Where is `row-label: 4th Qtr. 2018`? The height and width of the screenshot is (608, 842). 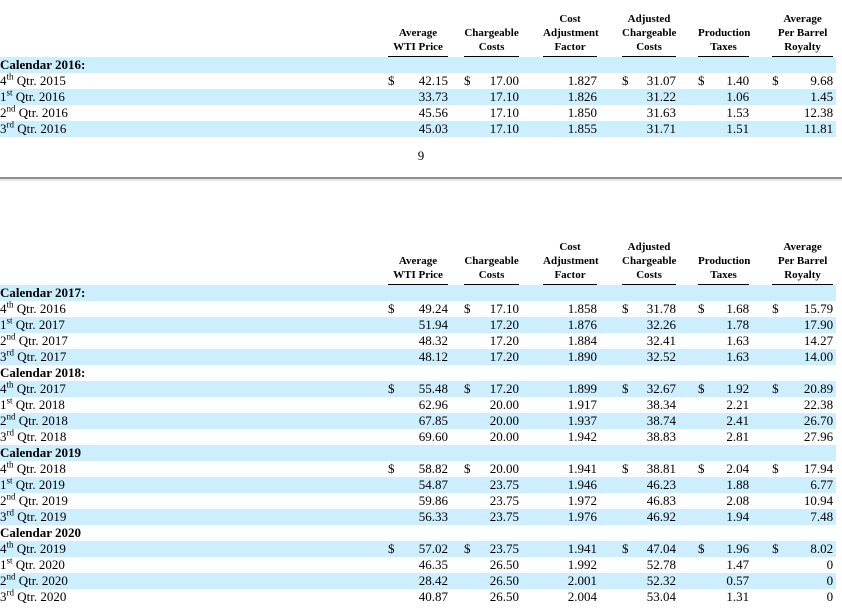 row-label: 4th Qtr. 2018 is located at coordinates (33, 468).